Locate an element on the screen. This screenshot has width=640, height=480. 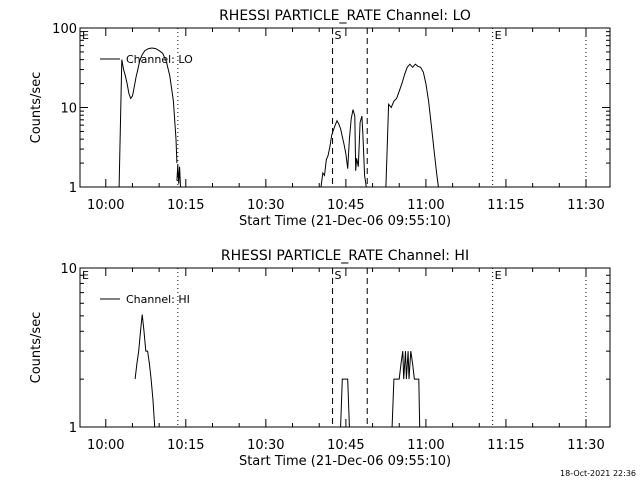
chart-title: RHESSI PARTICLE_RATE Channel: LO is located at coordinates (345, 16).